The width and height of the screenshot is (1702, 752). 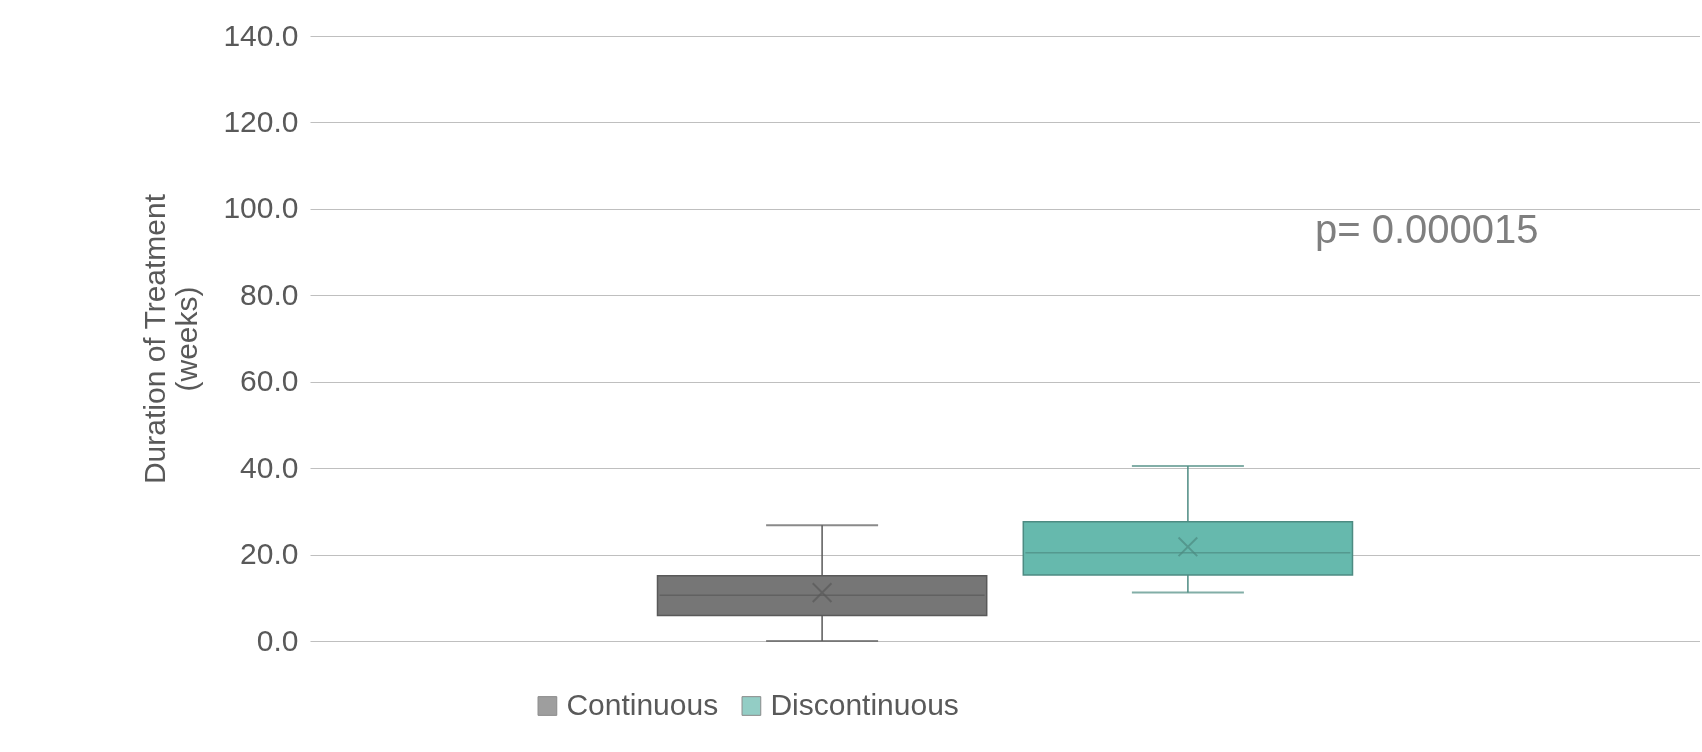 What do you see at coordinates (269, 554) in the screenshot?
I see `y-tick-label: 20.0` at bounding box center [269, 554].